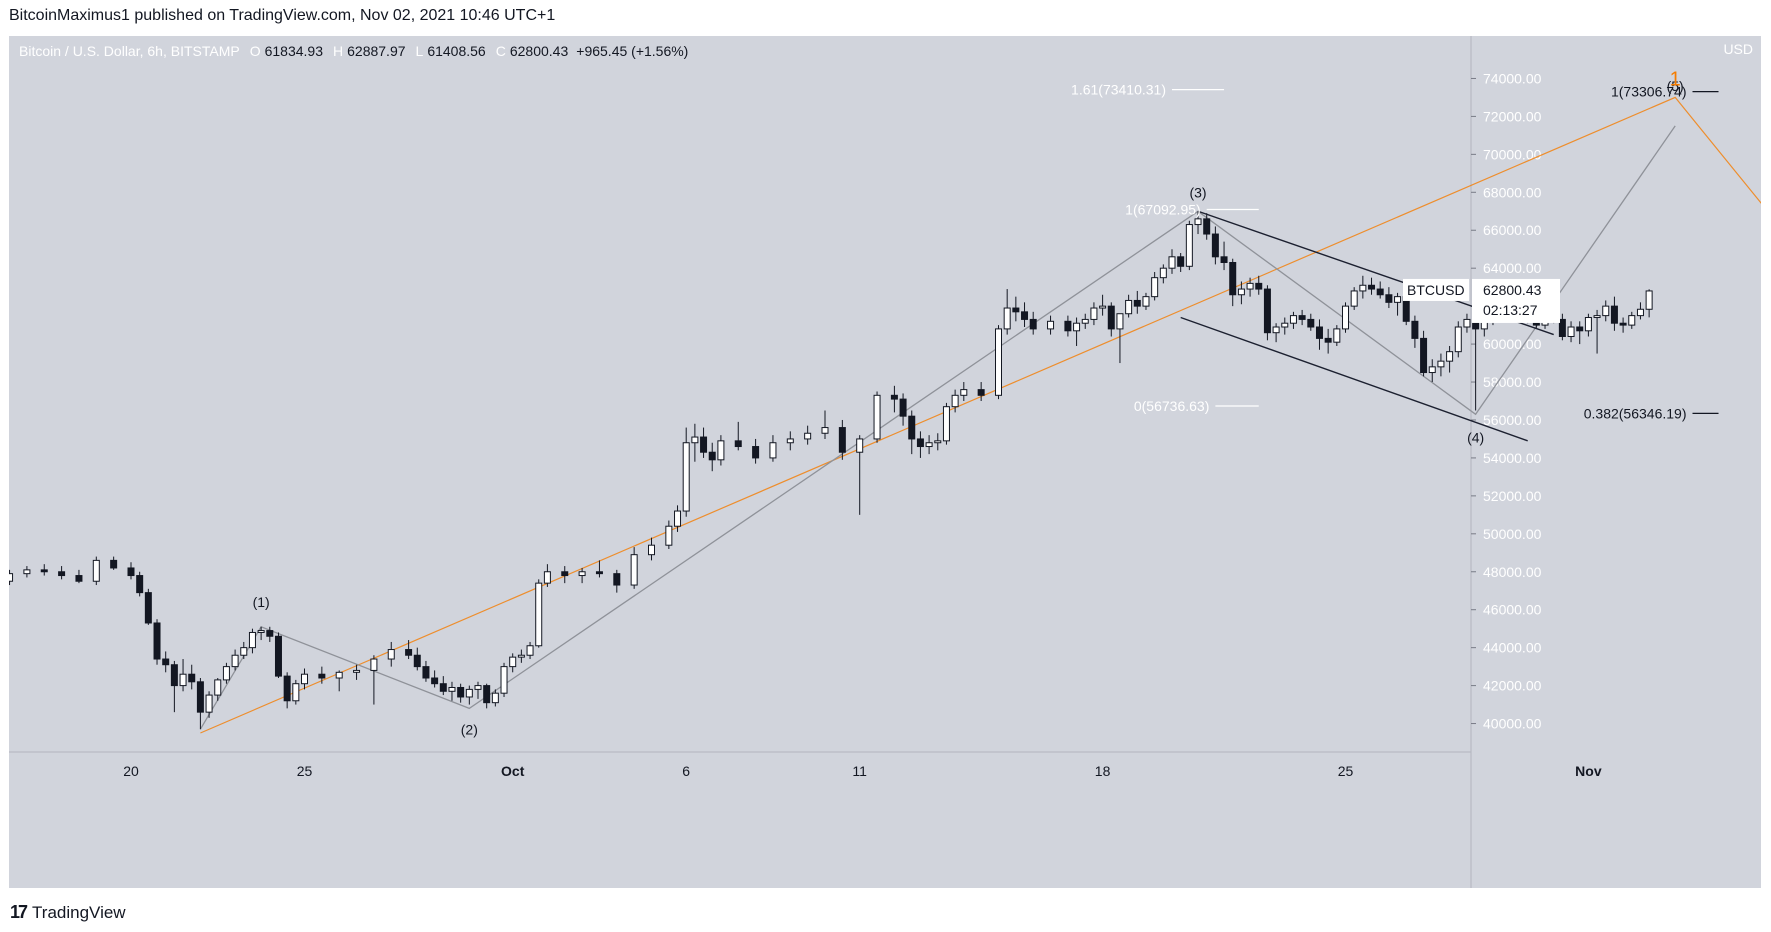 Image resolution: width=1771 pixels, height=932 pixels. What do you see at coordinates (942, 771) in the screenshot?
I see `time-axis: 2025Oct6111825Nov8` at bounding box center [942, 771].